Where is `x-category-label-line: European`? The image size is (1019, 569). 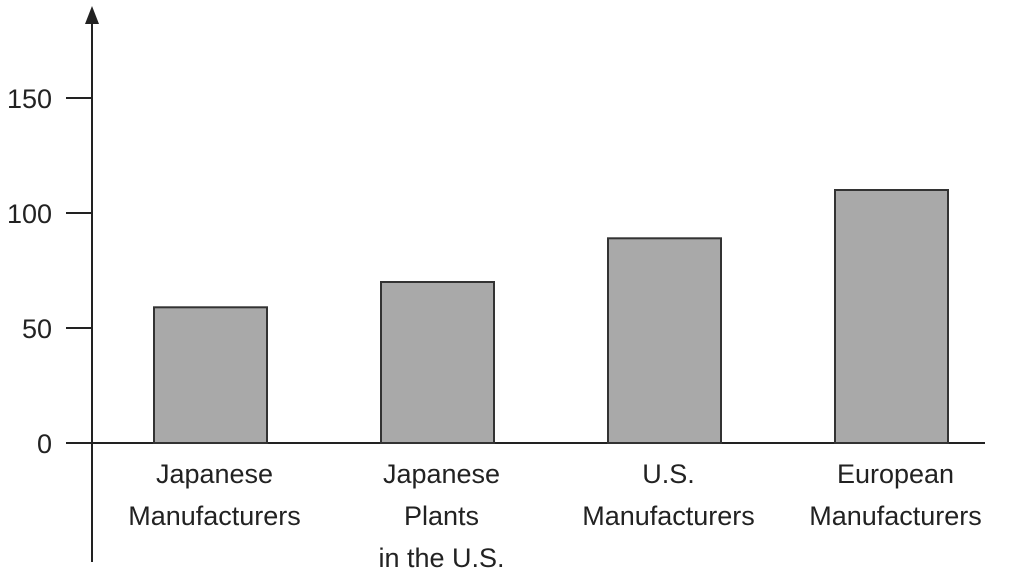
x-category-label-line: European is located at coordinates (895, 474).